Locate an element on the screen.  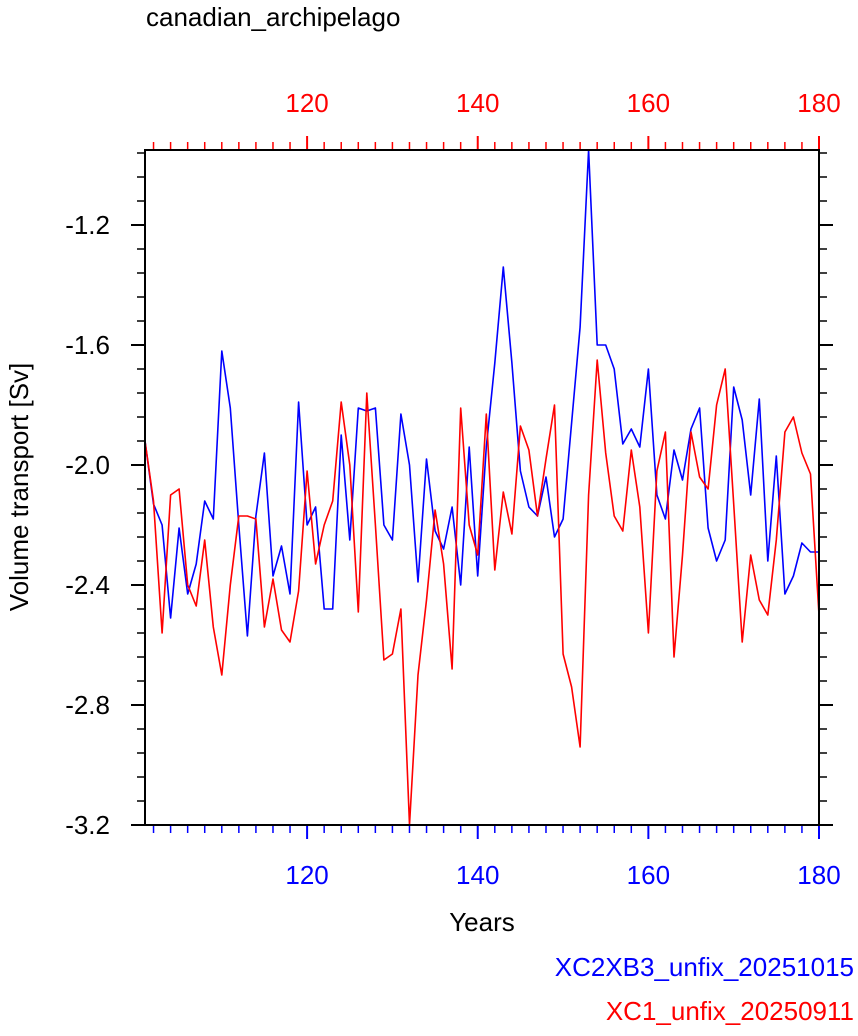
y-tick-label: -2.8 is located at coordinates (87, 705).